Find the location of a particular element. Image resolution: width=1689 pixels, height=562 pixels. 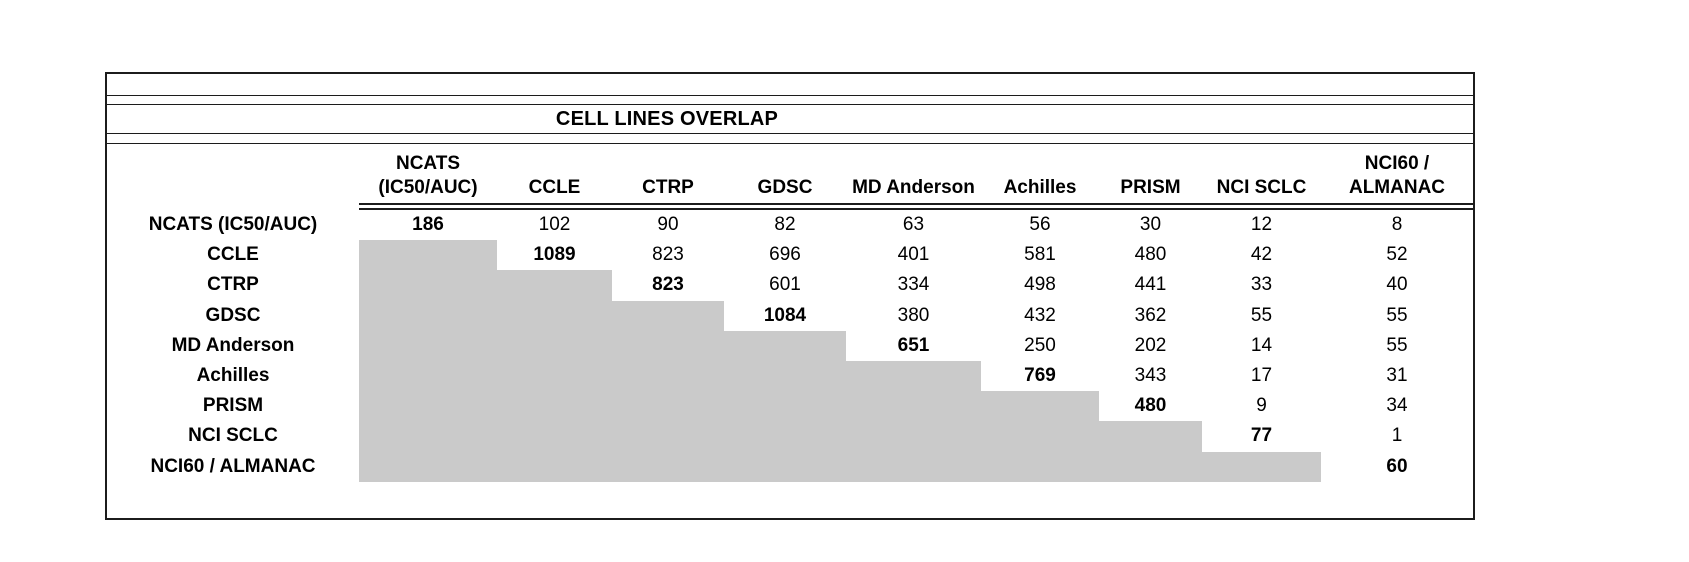

matrix-cell: 77 is located at coordinates (1261, 436).